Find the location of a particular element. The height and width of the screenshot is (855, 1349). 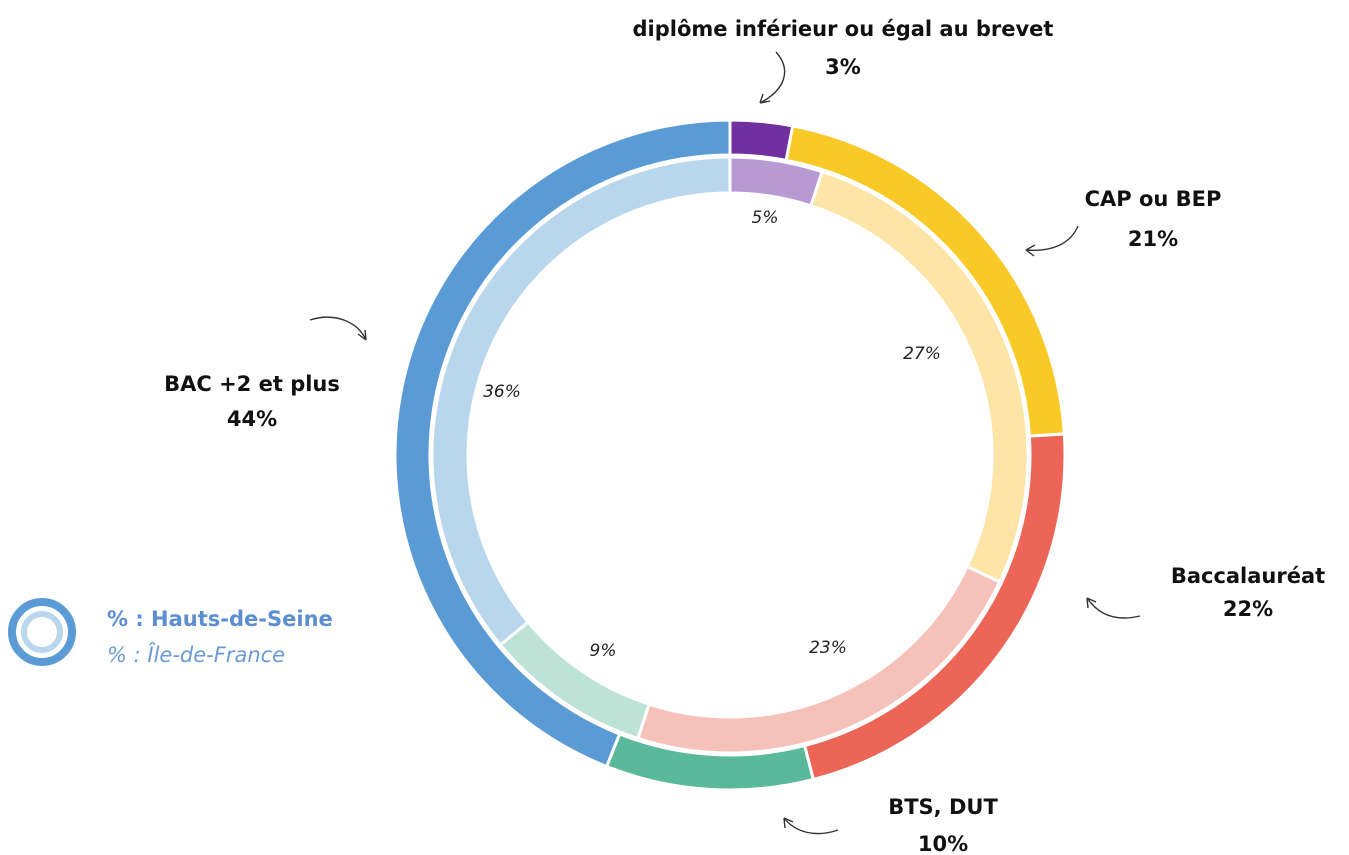

category-label: CAP ou BEP is located at coordinates (1153, 199).